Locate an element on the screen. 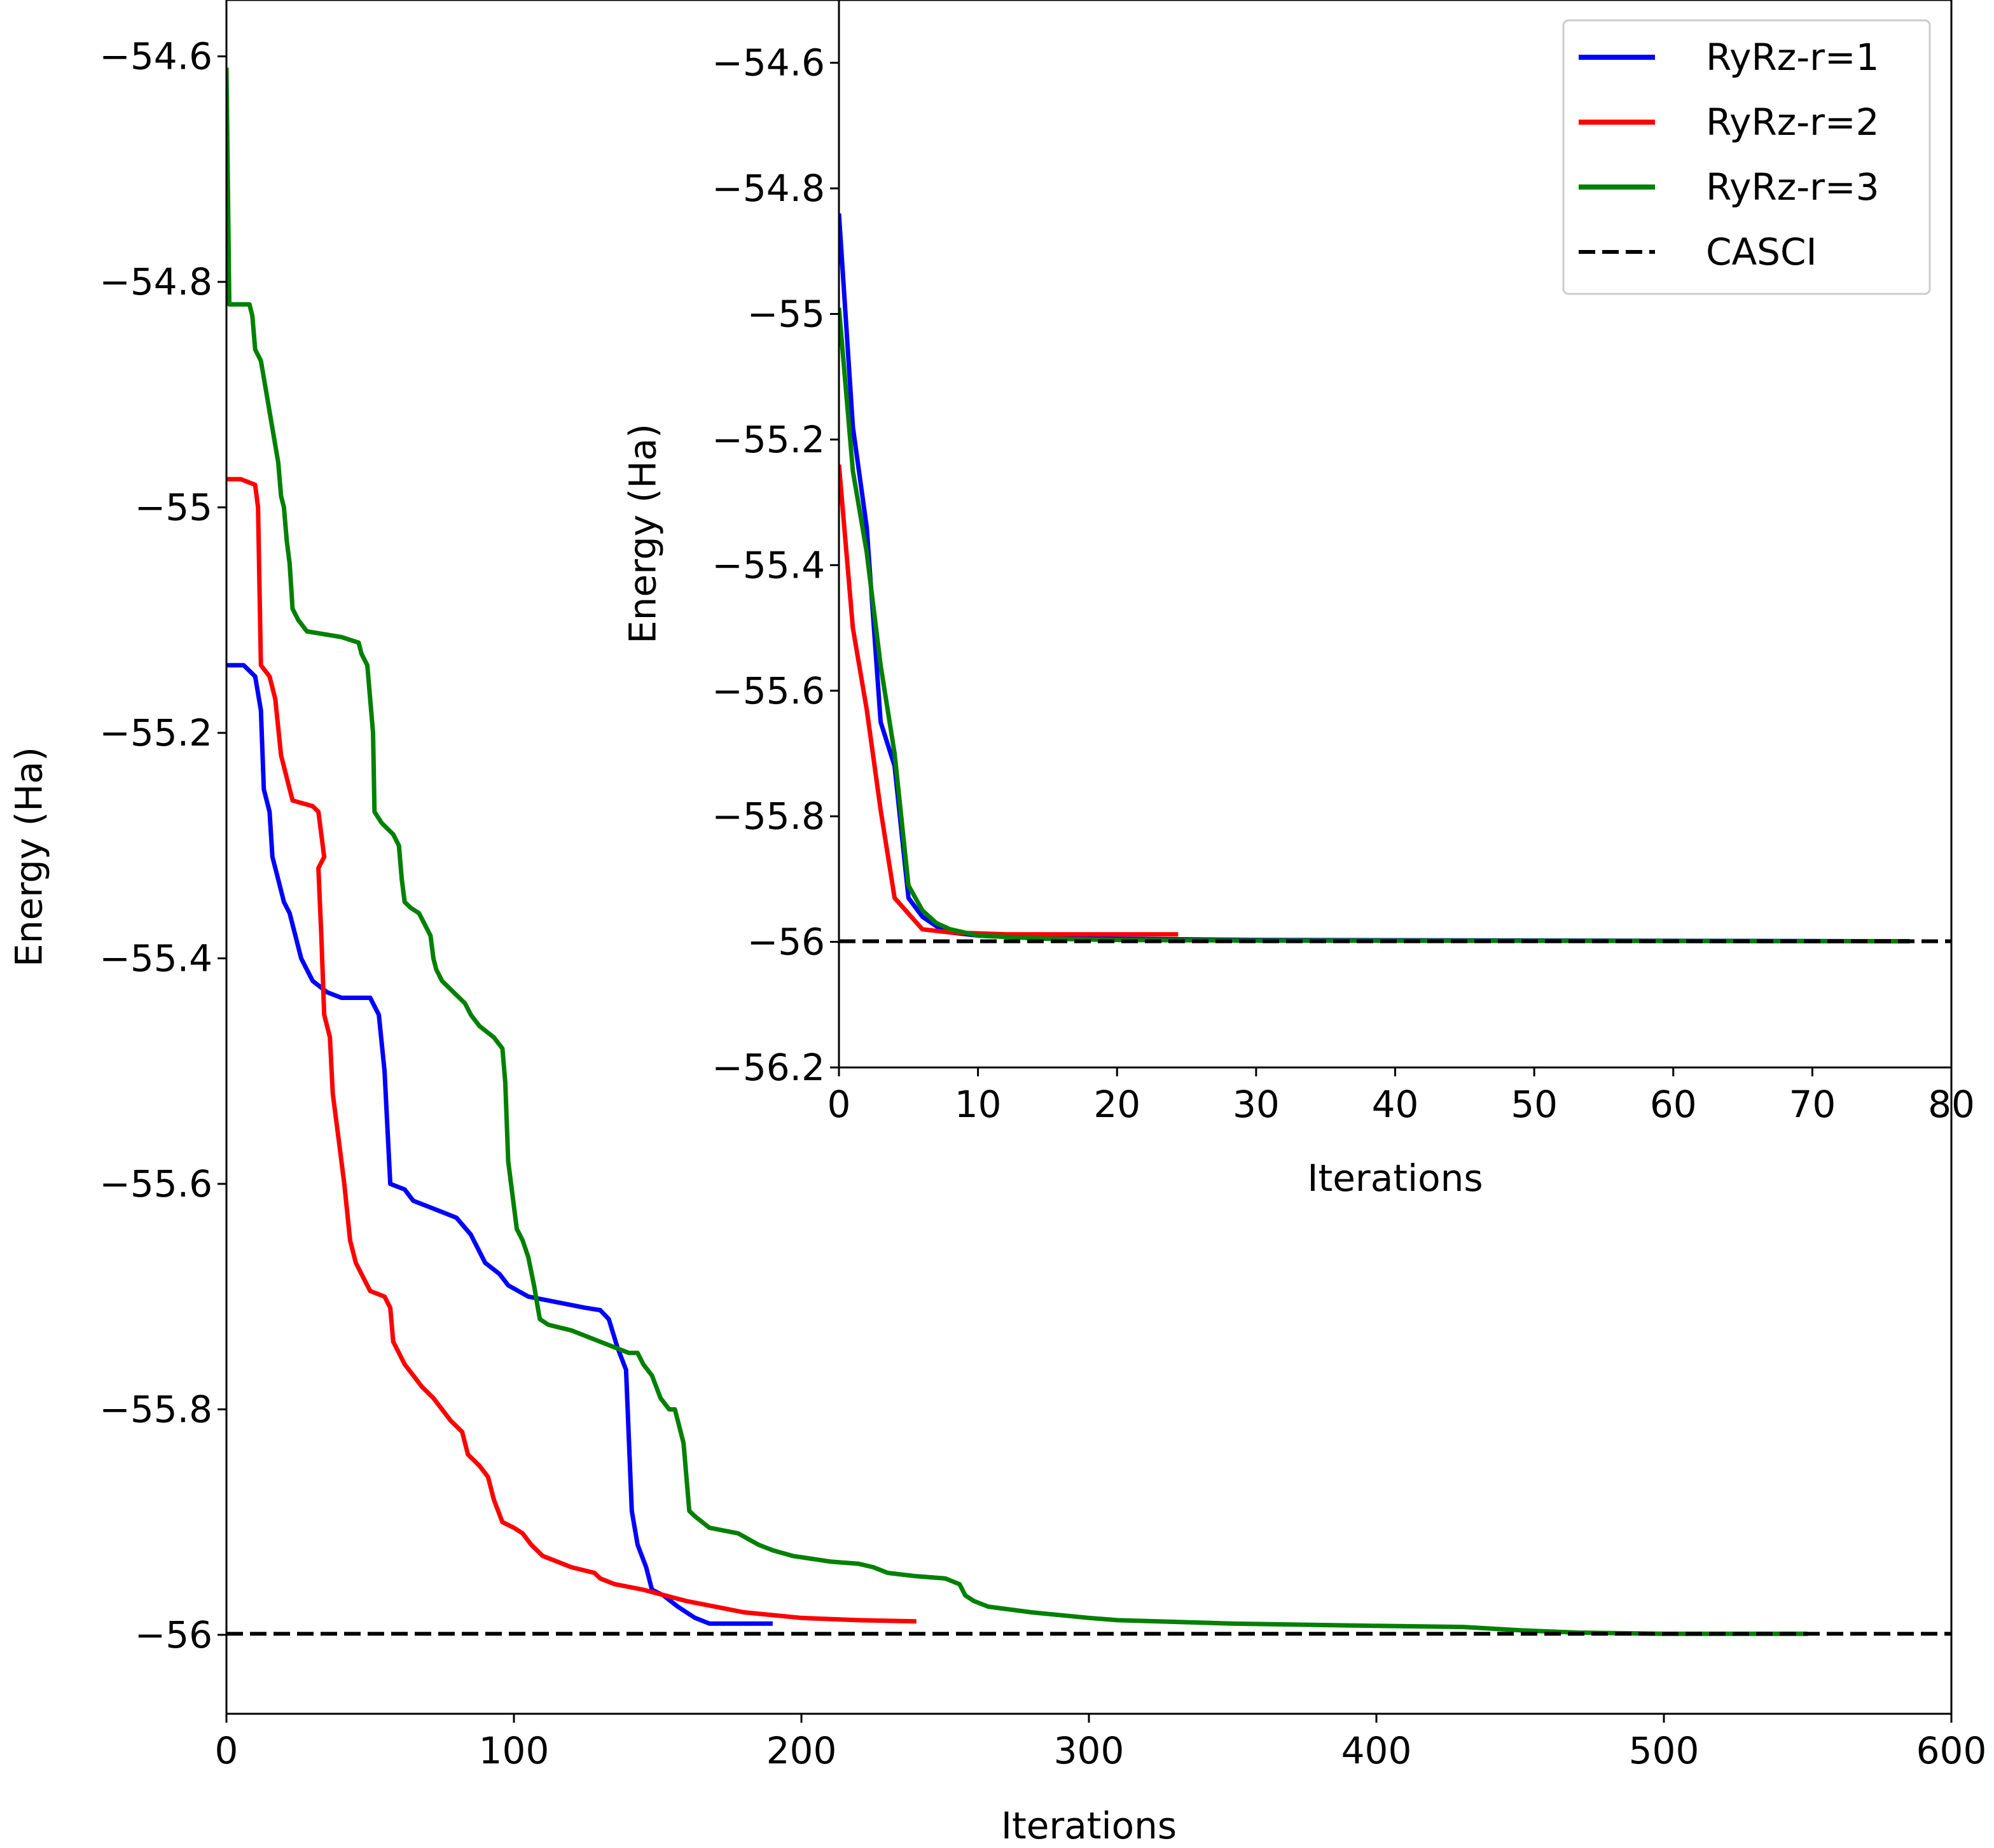 This screenshot has height=1848, width=1994. inset-y-tick-label: −55 is located at coordinates (786, 314).